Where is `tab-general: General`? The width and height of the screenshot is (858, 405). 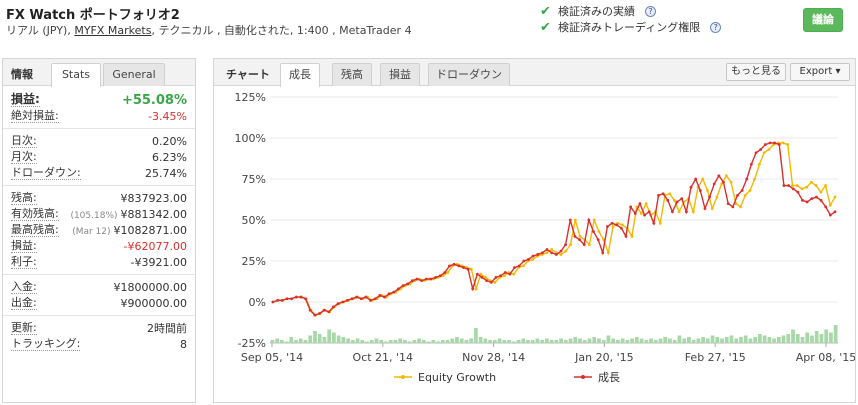 tab-general: General is located at coordinates (134, 74).